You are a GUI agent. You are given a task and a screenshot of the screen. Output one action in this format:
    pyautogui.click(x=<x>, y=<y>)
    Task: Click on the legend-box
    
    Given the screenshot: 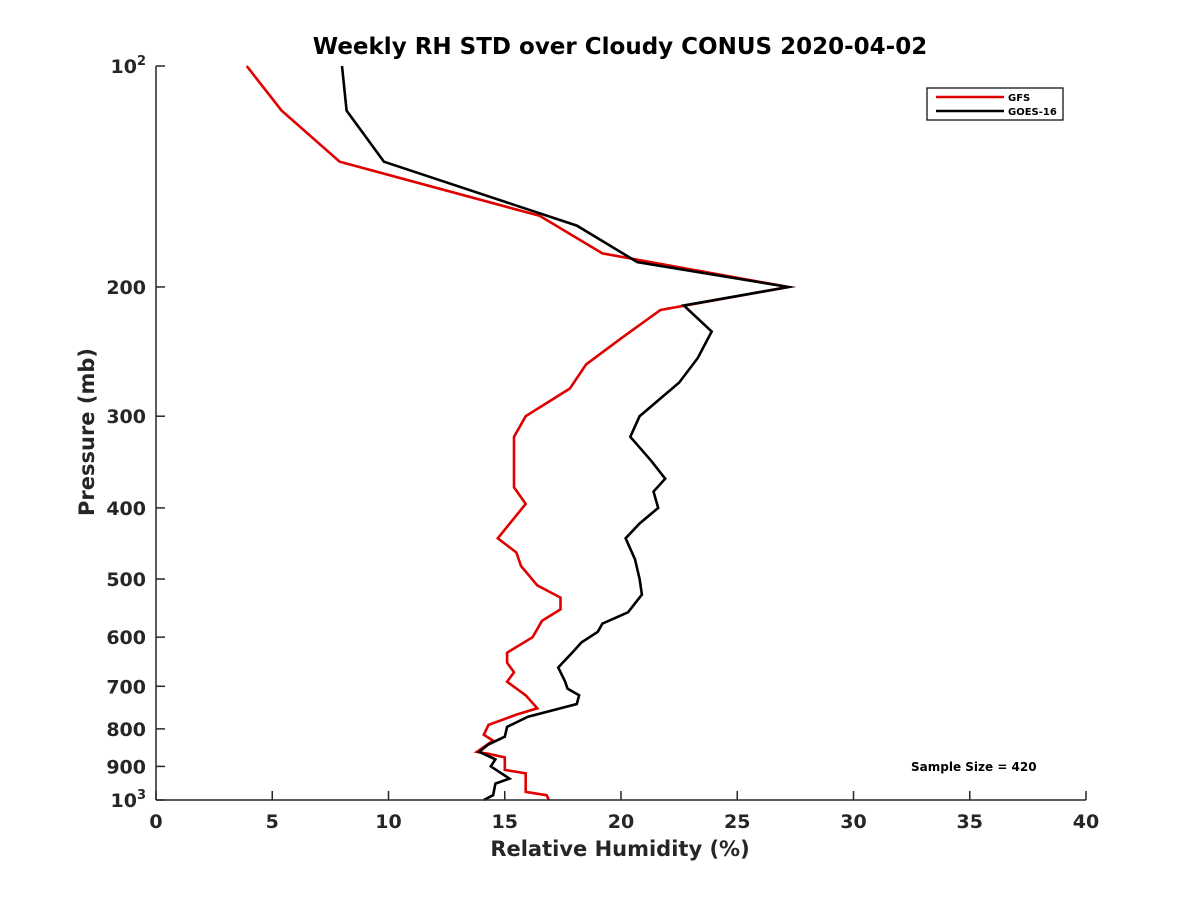 What is the action you would take?
    pyautogui.click(x=995, y=104)
    